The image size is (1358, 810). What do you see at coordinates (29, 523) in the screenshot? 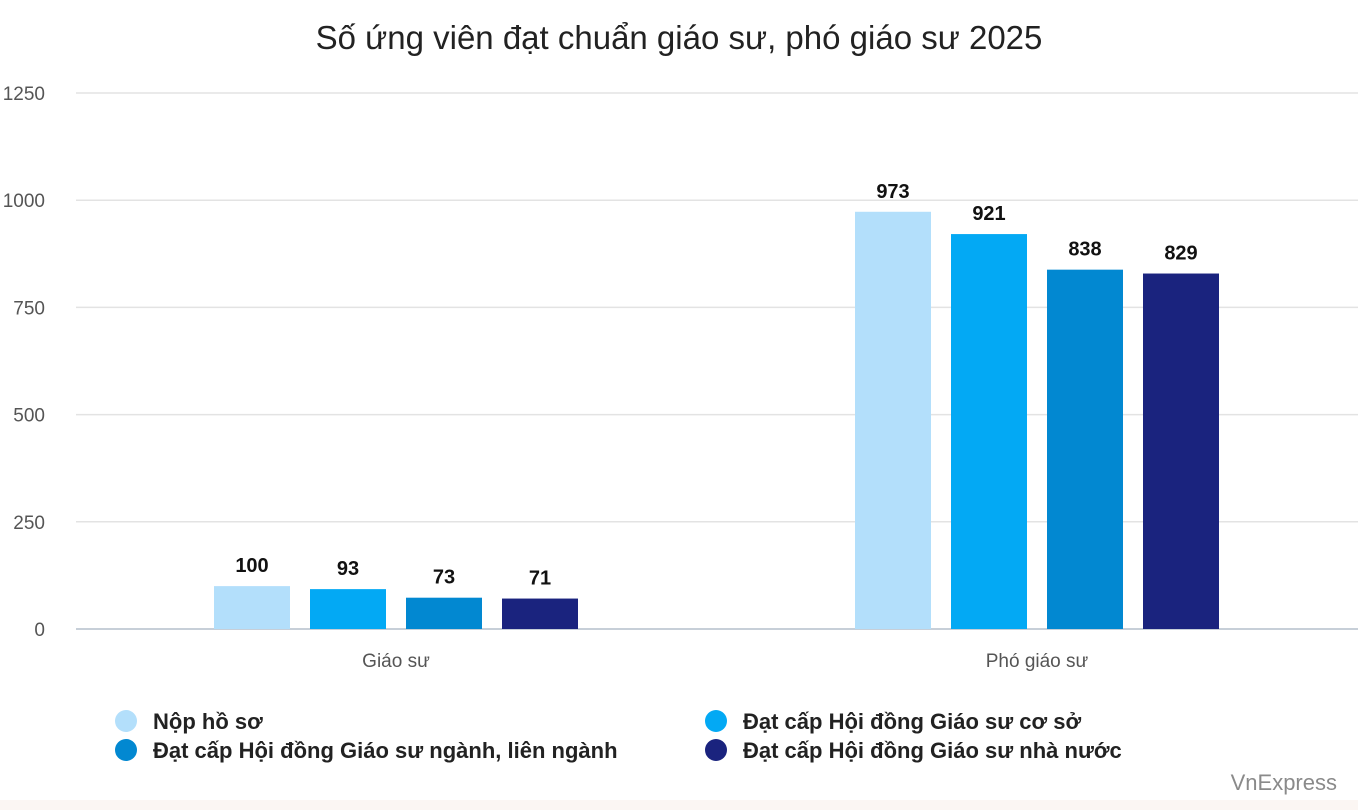
I see `y-tick-label: 250` at bounding box center [29, 523].